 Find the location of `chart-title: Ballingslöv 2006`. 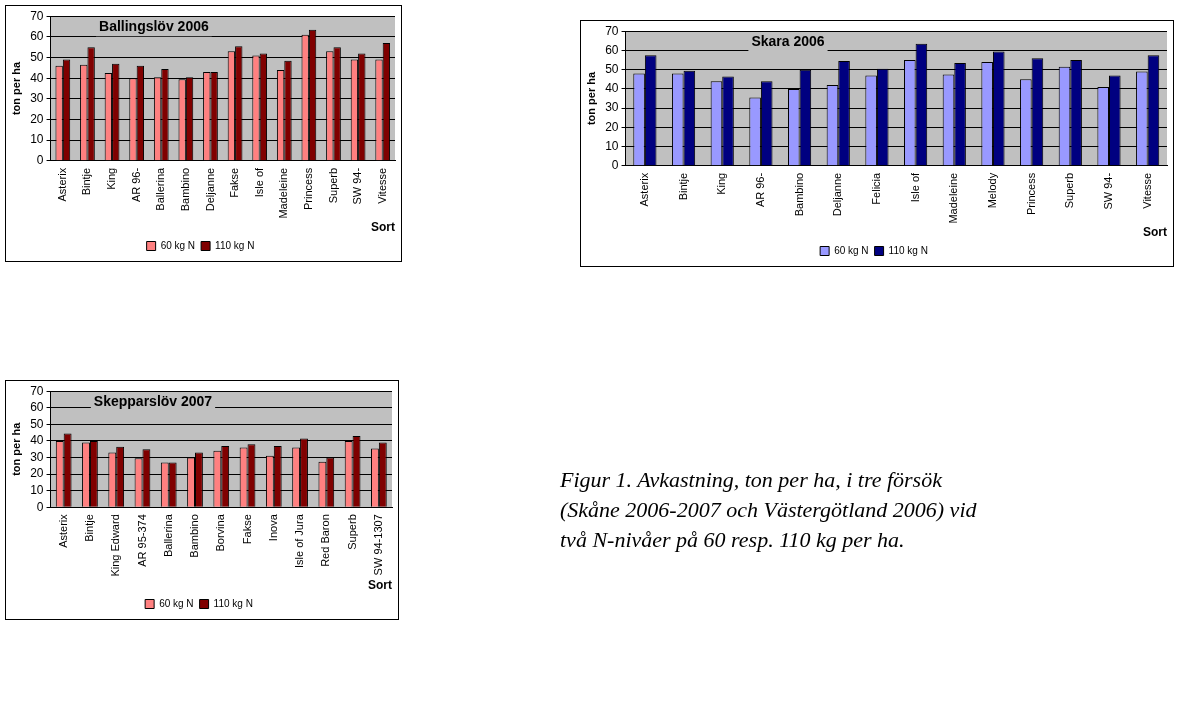

chart-title: Ballingslöv 2006 is located at coordinates (154, 26).